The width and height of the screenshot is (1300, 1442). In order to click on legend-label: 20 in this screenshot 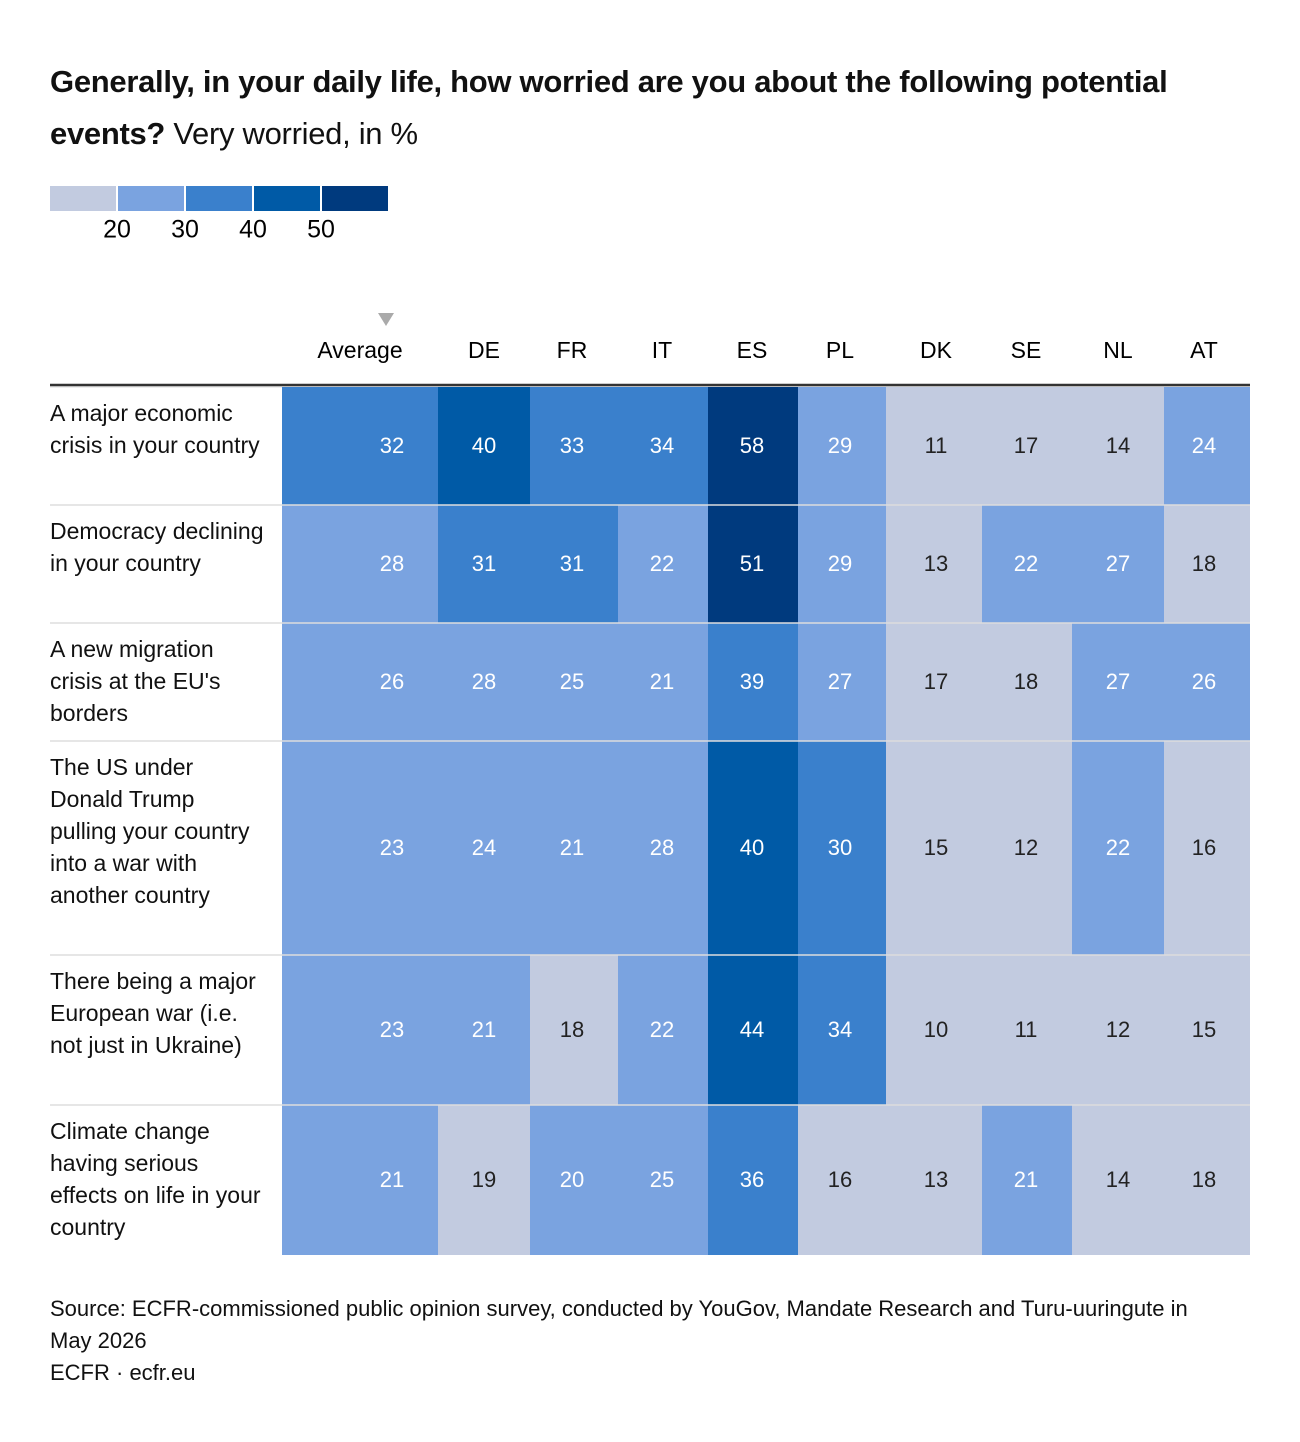, I will do `click(117, 230)`.